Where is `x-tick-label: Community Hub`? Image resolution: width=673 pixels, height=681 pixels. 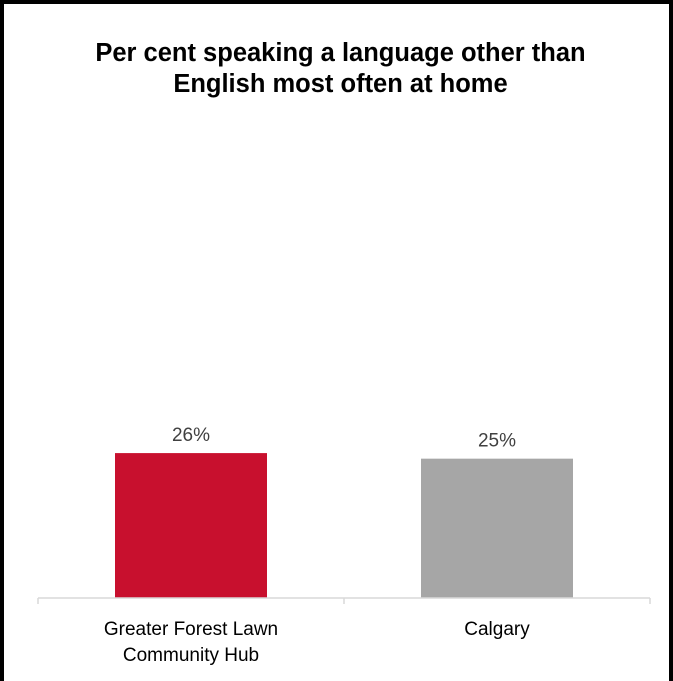
x-tick-label: Community Hub is located at coordinates (191, 655).